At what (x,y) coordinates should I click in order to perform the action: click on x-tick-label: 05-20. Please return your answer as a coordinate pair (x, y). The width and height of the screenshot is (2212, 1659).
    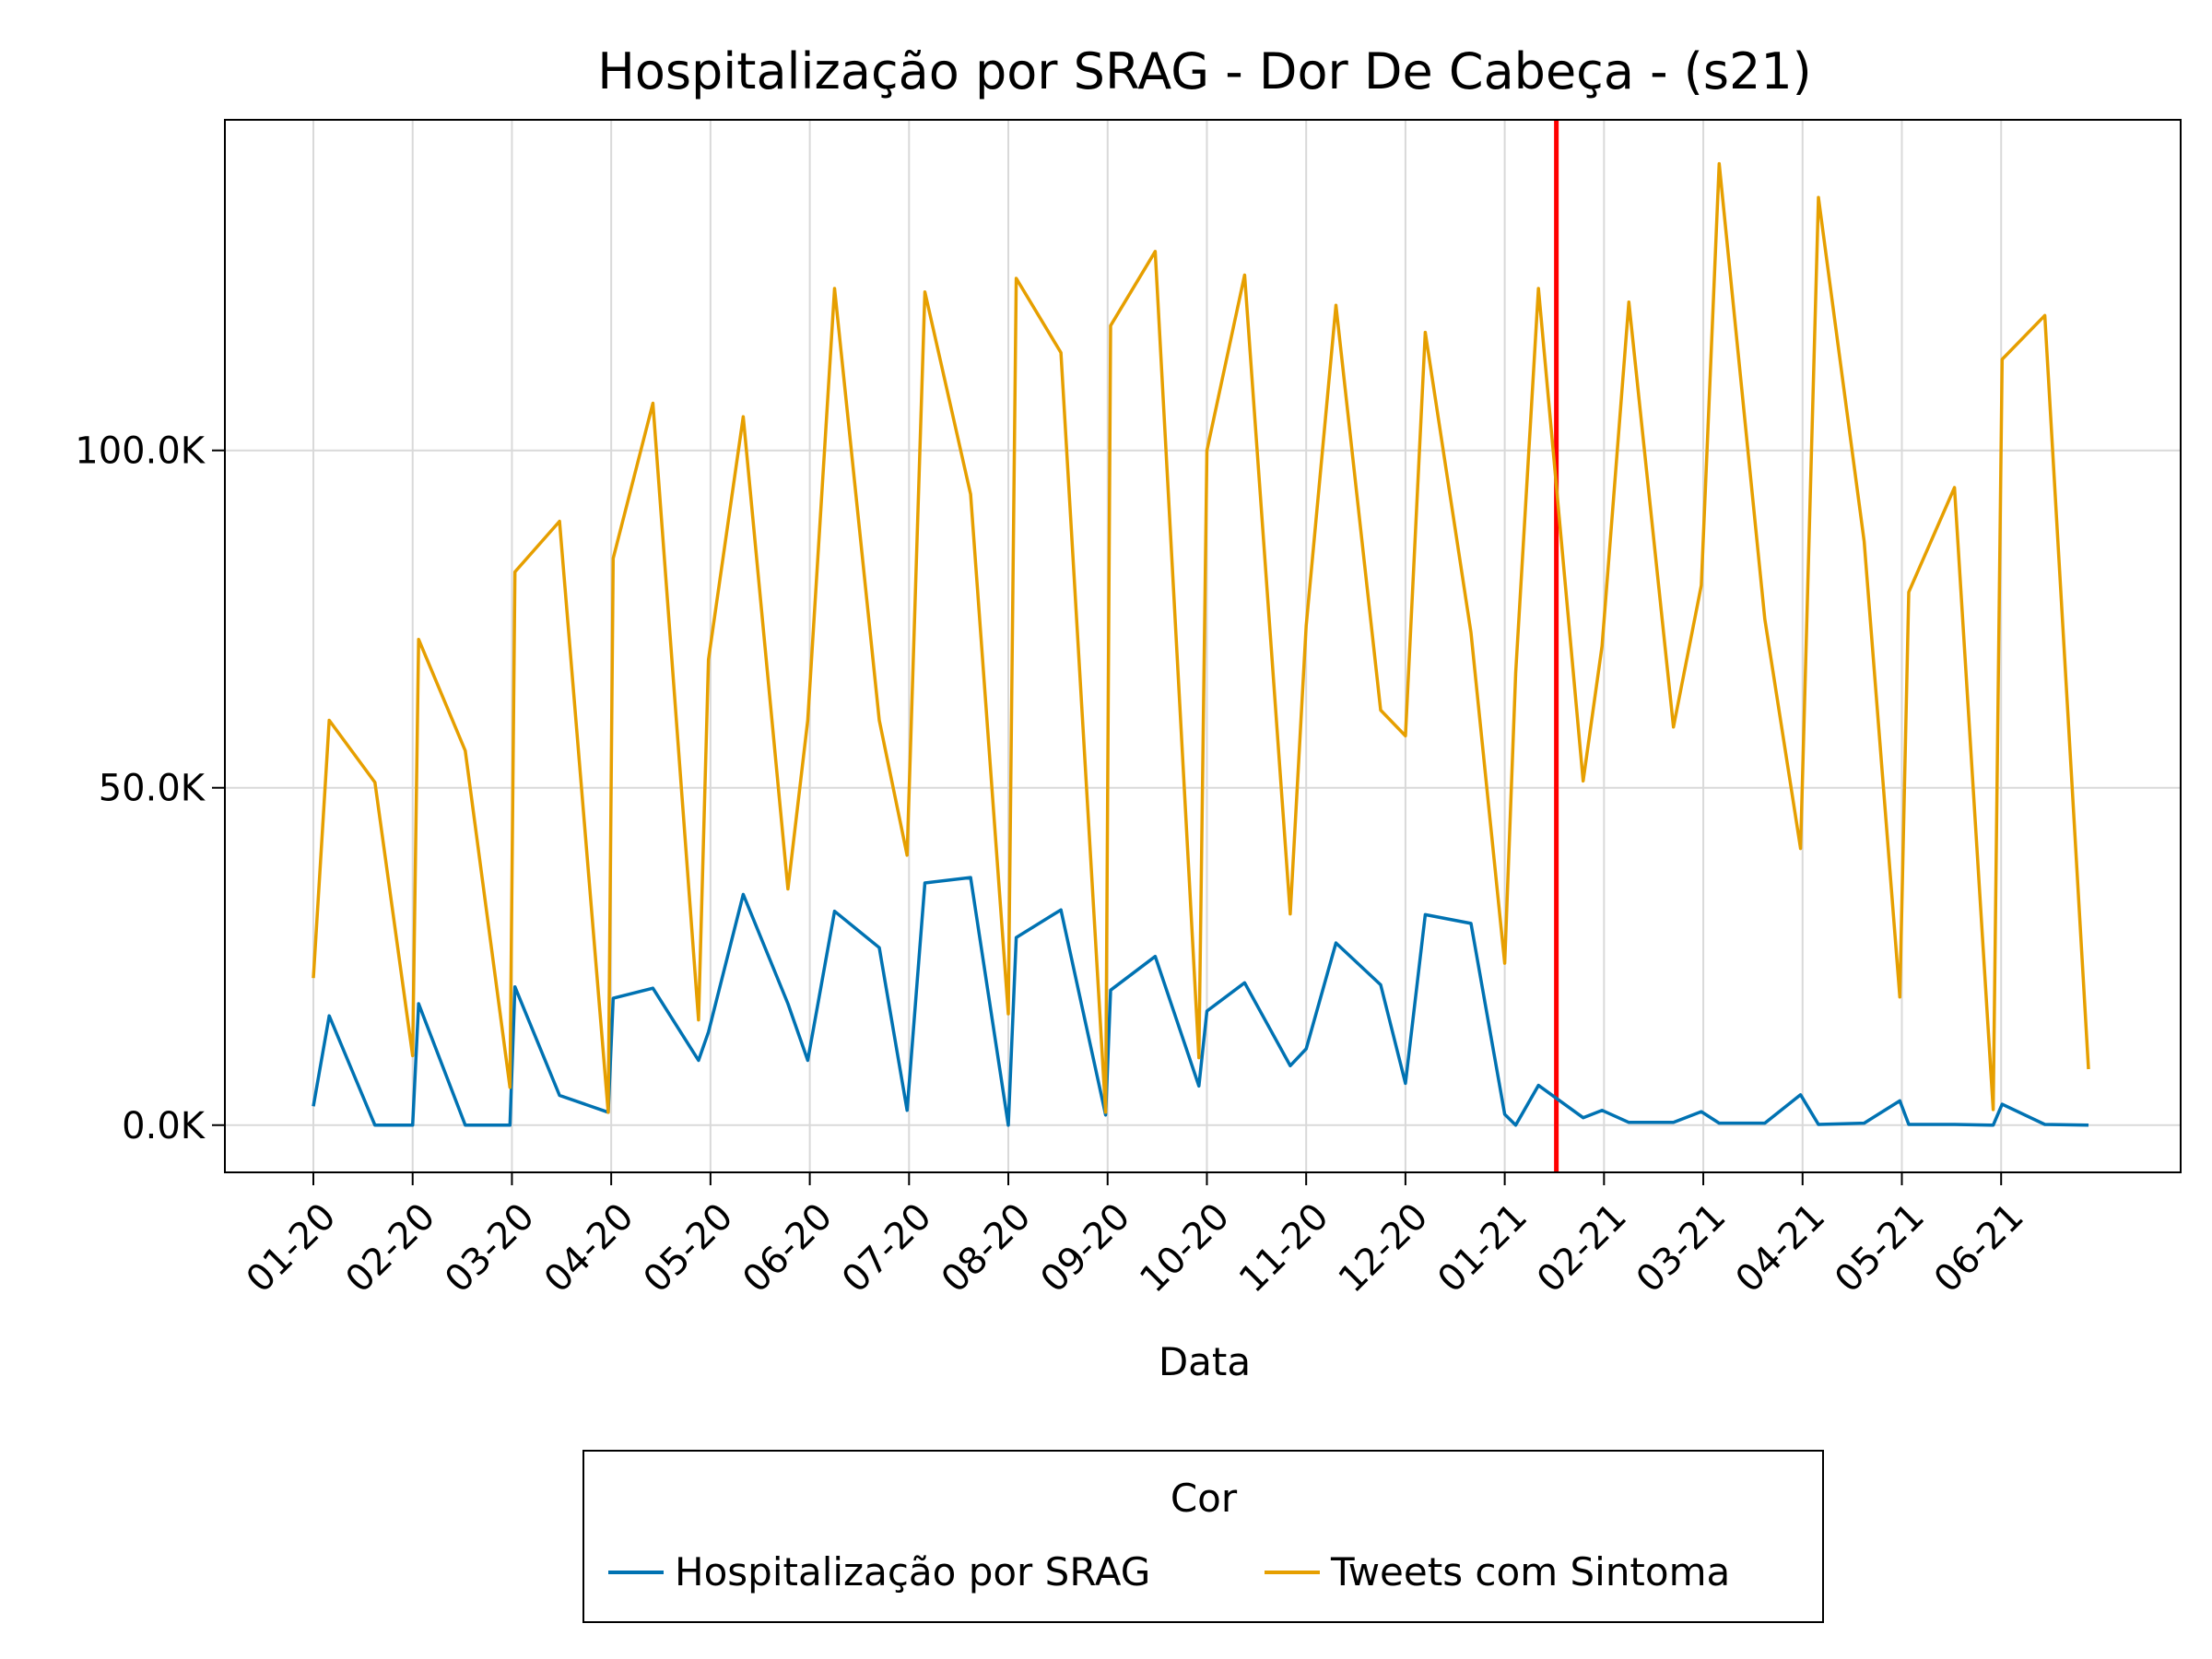
    Looking at the image, I should click on (689, 1248).